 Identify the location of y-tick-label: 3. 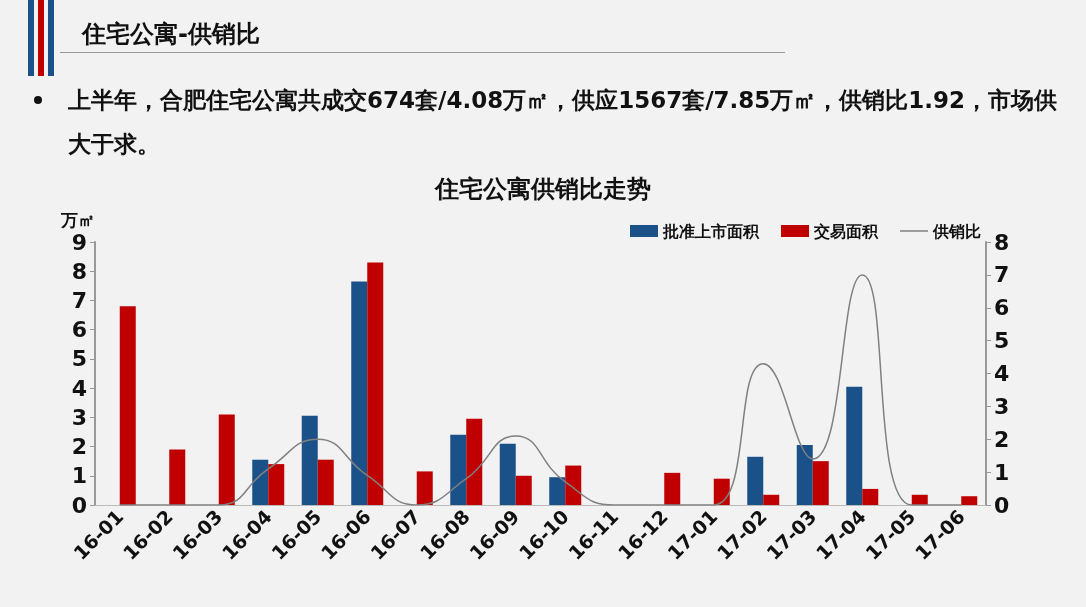
(79, 417).